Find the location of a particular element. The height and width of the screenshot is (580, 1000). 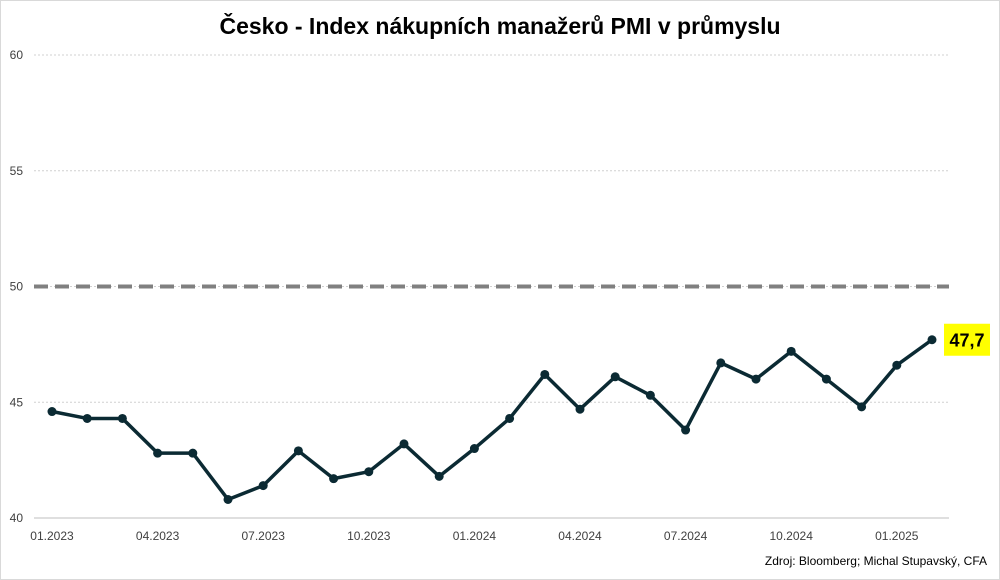

x-tick-label: 07.2024 is located at coordinates (686, 536).